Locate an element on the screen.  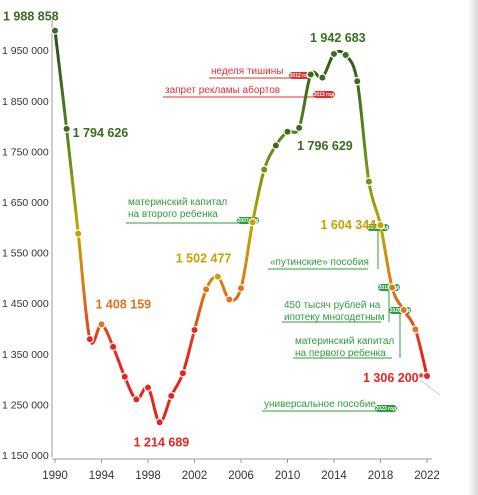
y-tick-label: 1 150 000 is located at coordinates (25, 456).